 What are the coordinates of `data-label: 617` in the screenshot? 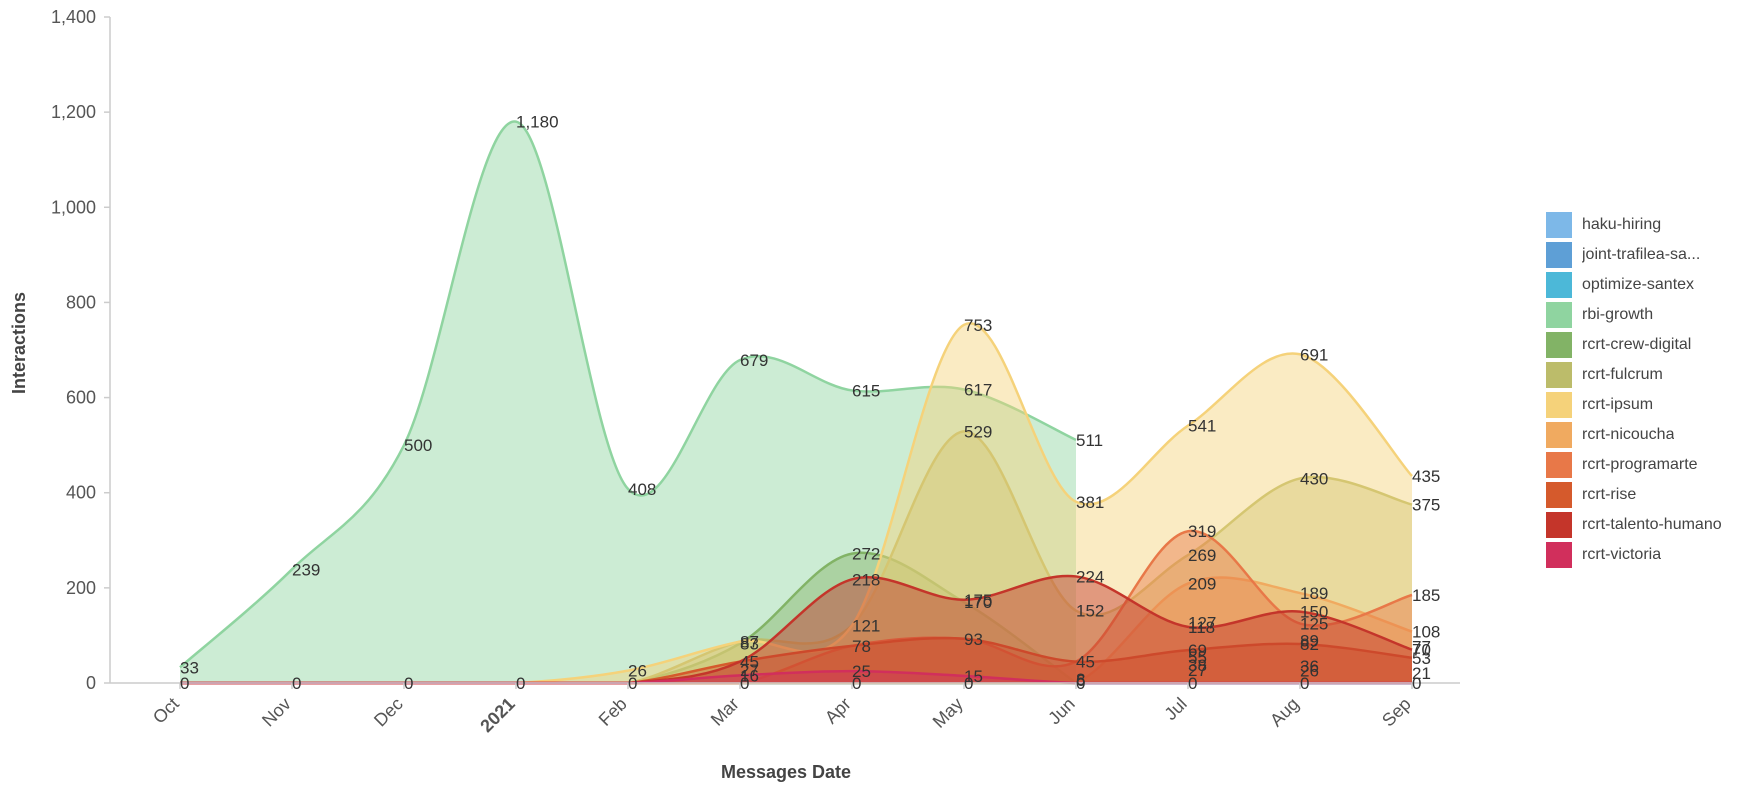 It's located at (978, 389).